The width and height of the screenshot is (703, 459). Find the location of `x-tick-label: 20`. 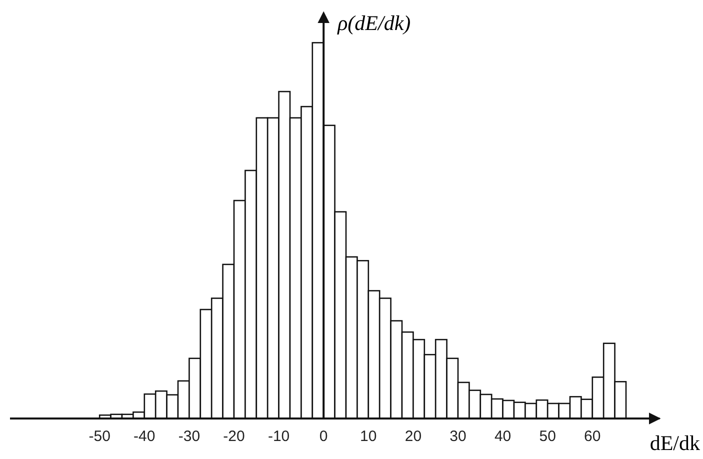

x-tick-label: 20 is located at coordinates (413, 437).